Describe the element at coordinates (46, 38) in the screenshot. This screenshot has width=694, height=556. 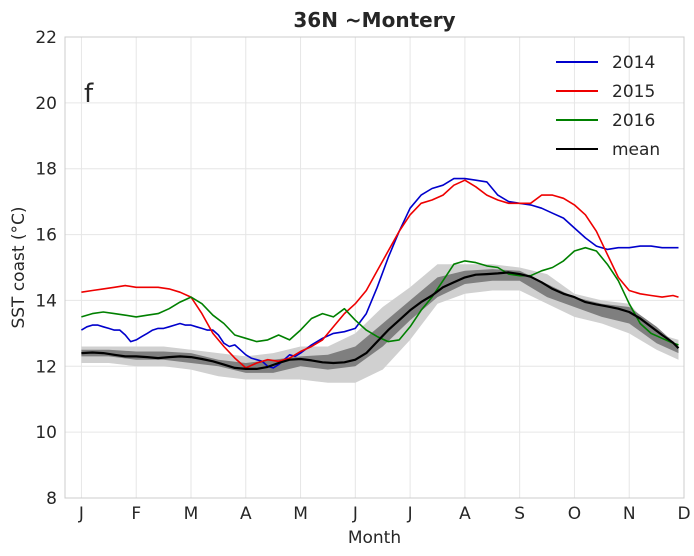
I see `y-tick-label: 22` at that location.